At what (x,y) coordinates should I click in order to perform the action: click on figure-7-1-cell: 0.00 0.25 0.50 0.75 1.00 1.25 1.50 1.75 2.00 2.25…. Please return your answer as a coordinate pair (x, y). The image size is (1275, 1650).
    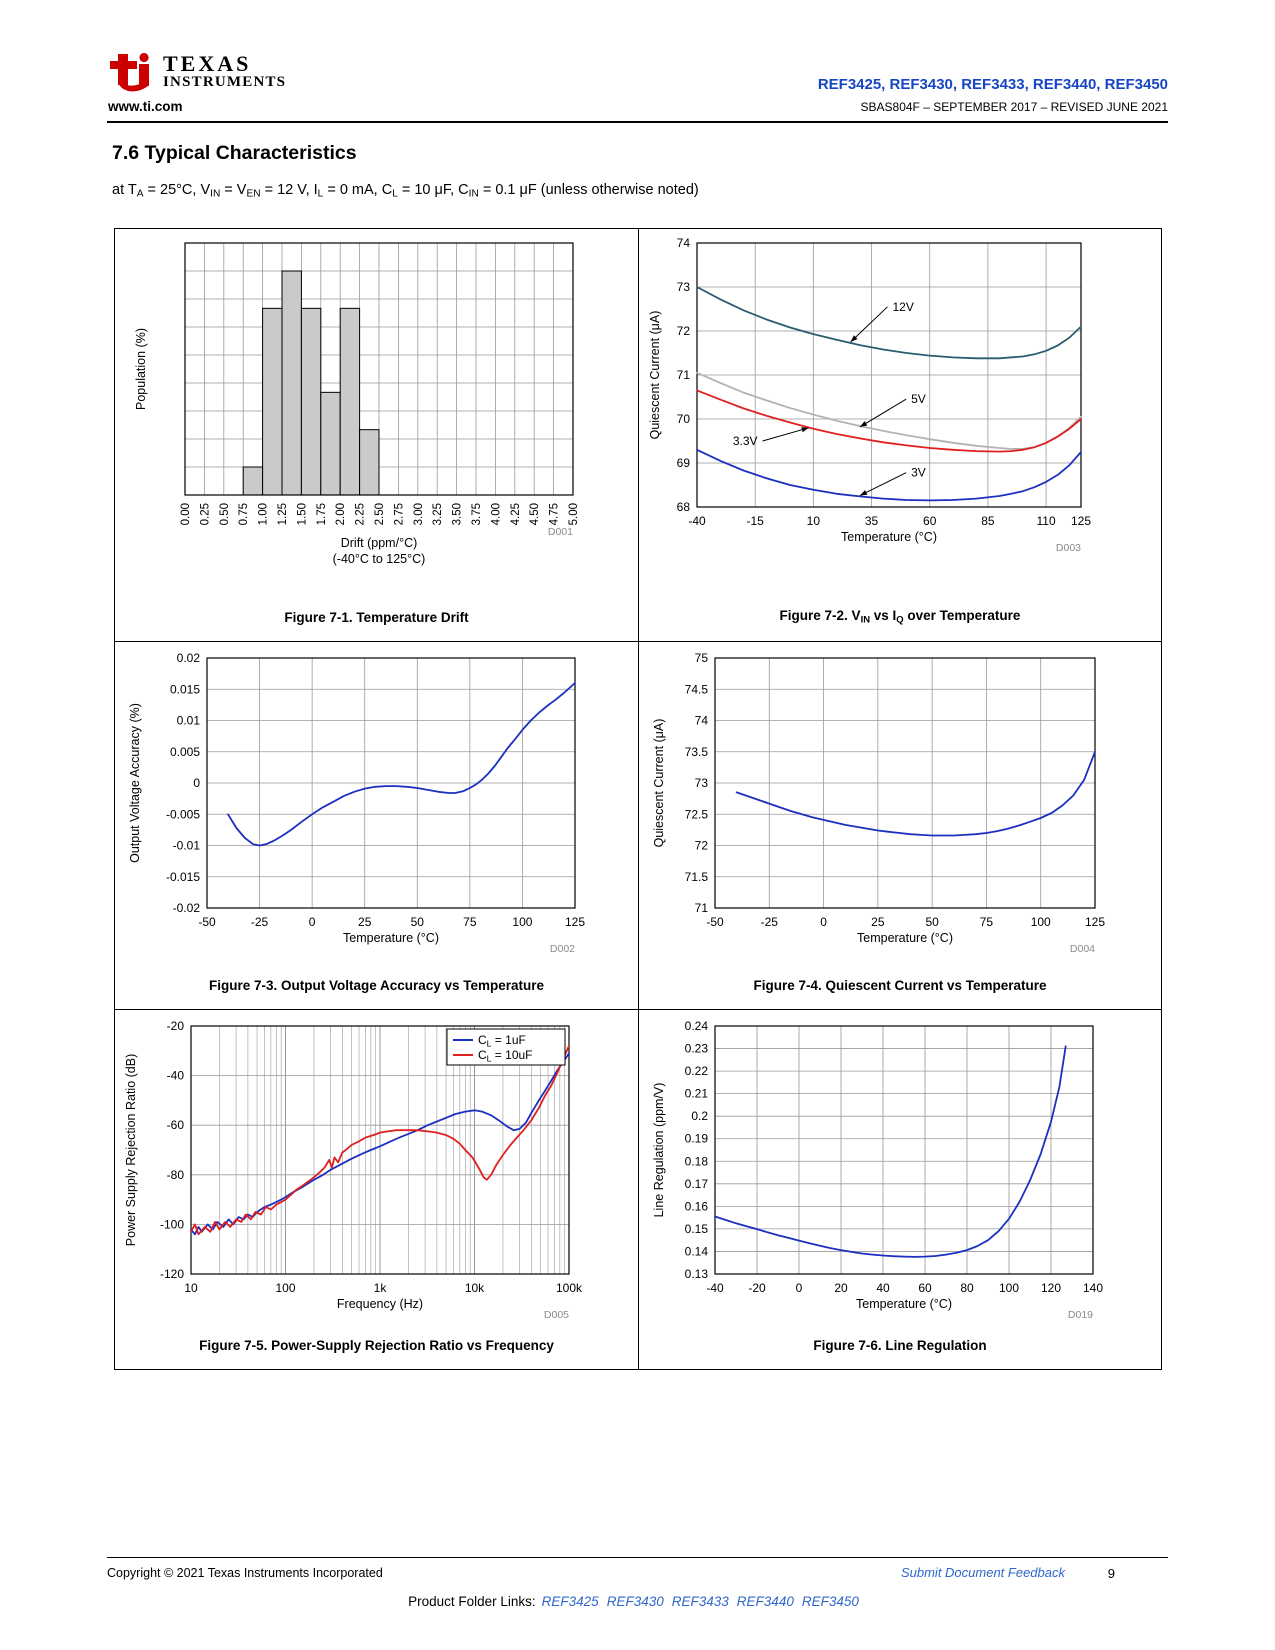
    Looking at the image, I should click on (376, 435).